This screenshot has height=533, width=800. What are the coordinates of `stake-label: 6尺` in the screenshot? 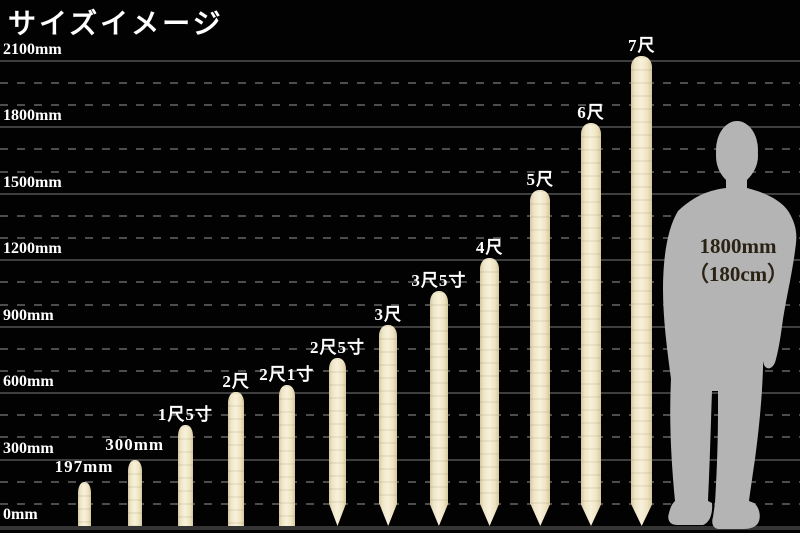 It's located at (591, 113).